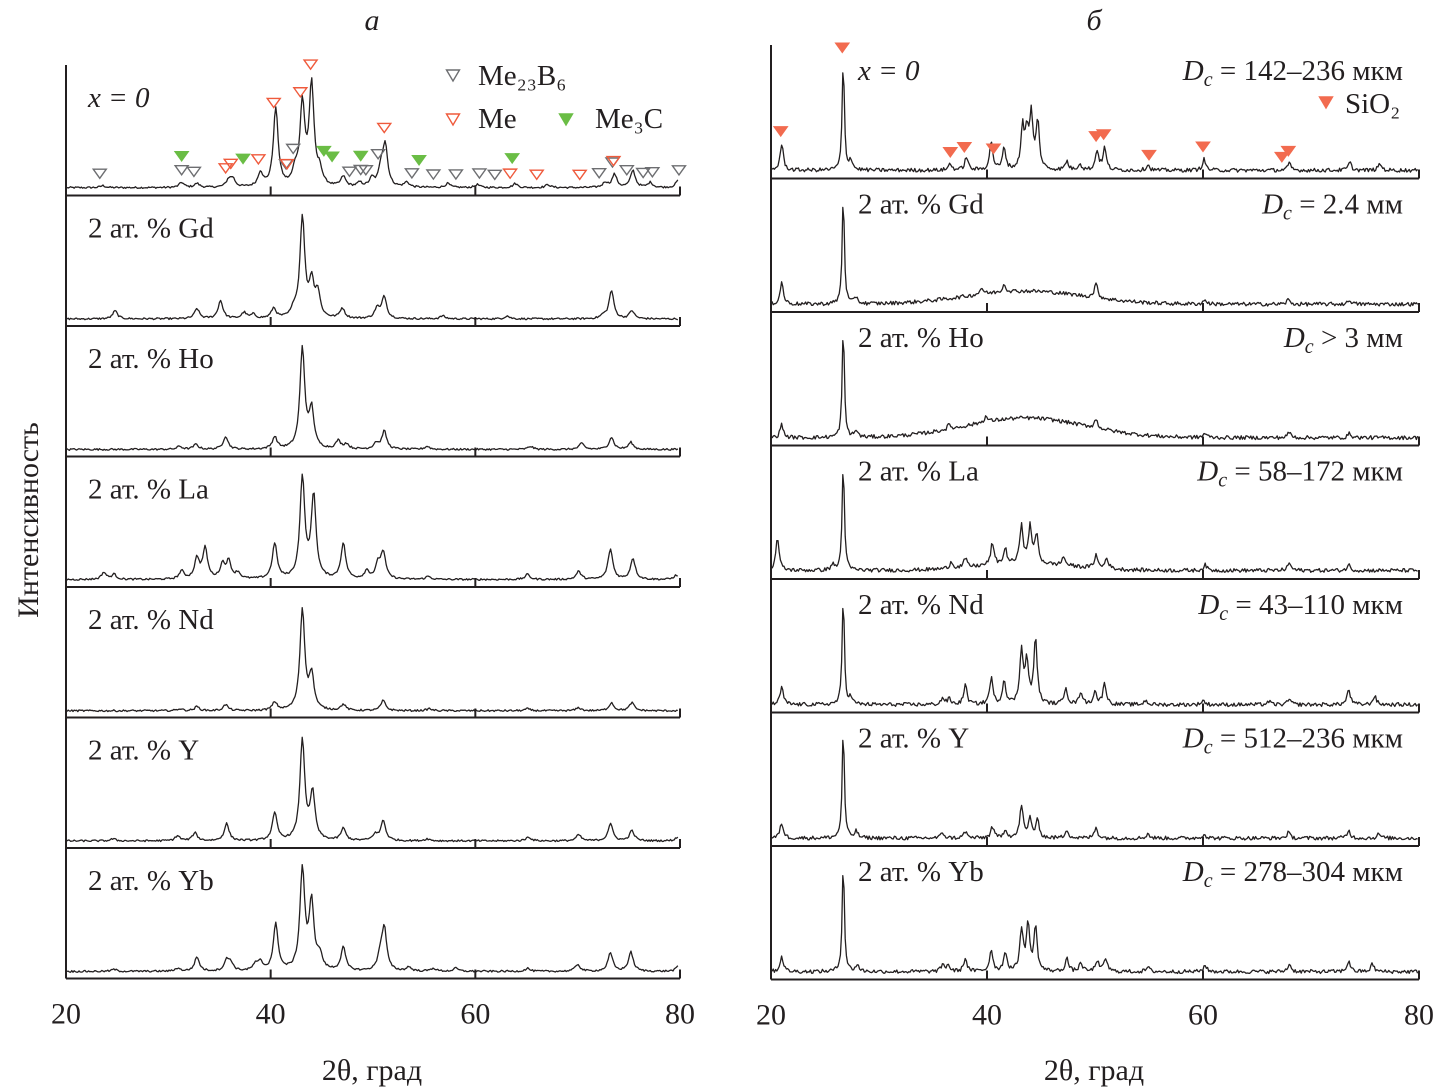  What do you see at coordinates (1292, 741) in the screenshot?
I see `critical-diameter-label: Dc = 512–236 мкм` at bounding box center [1292, 741].